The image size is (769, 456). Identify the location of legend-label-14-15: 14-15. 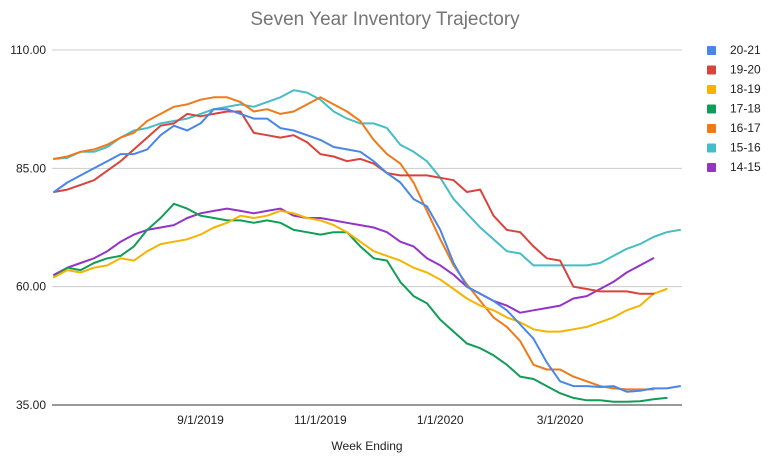
(745, 167).